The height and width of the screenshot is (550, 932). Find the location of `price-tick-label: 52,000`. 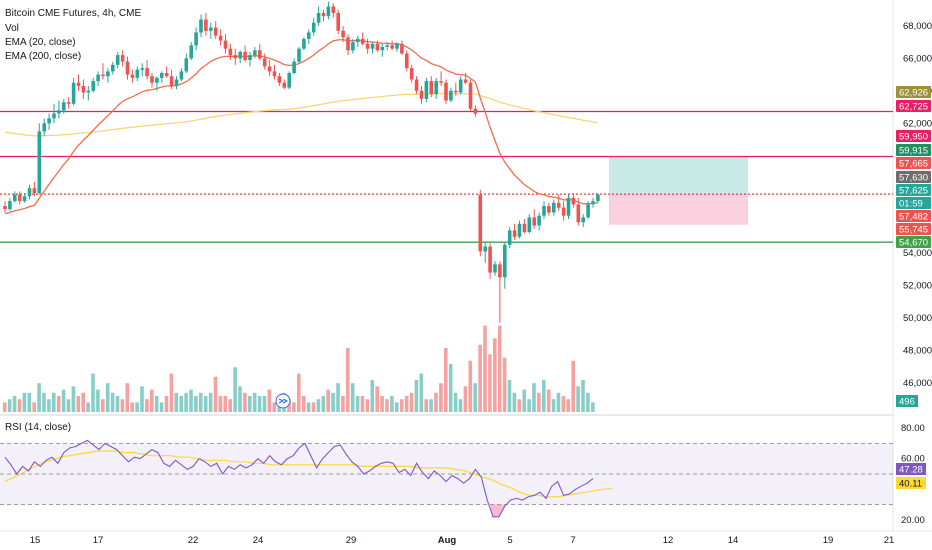

price-tick-label: 52,000 is located at coordinates (917, 286).